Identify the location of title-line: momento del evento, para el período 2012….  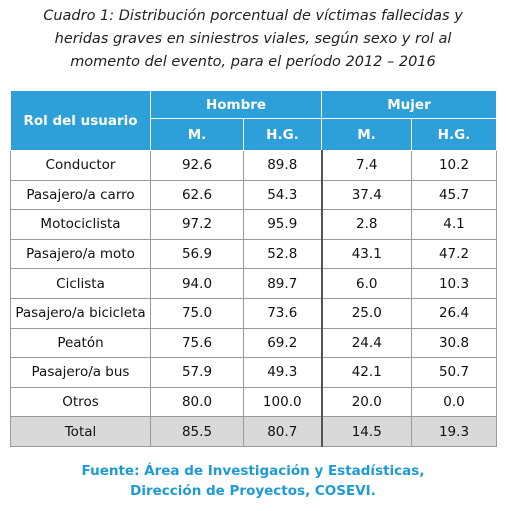
(253, 62).